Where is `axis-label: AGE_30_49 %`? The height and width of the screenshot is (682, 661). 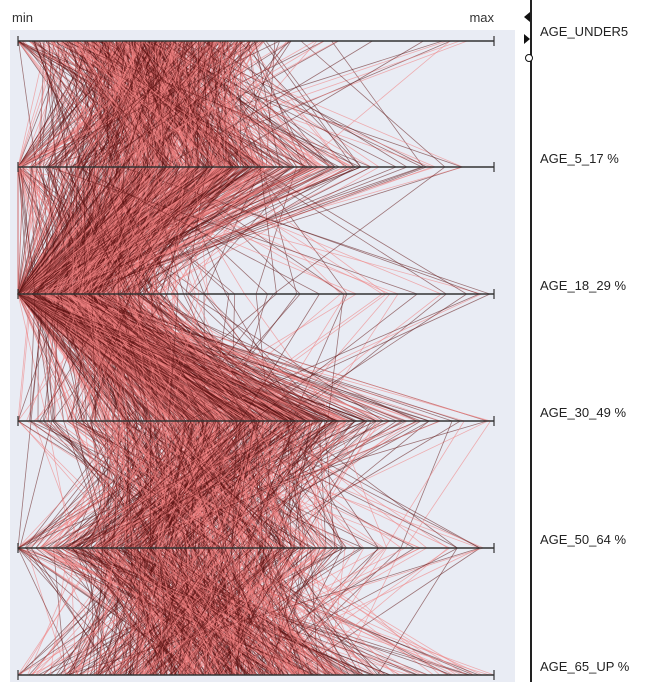
axis-label: AGE_30_49 % is located at coordinates (583, 412).